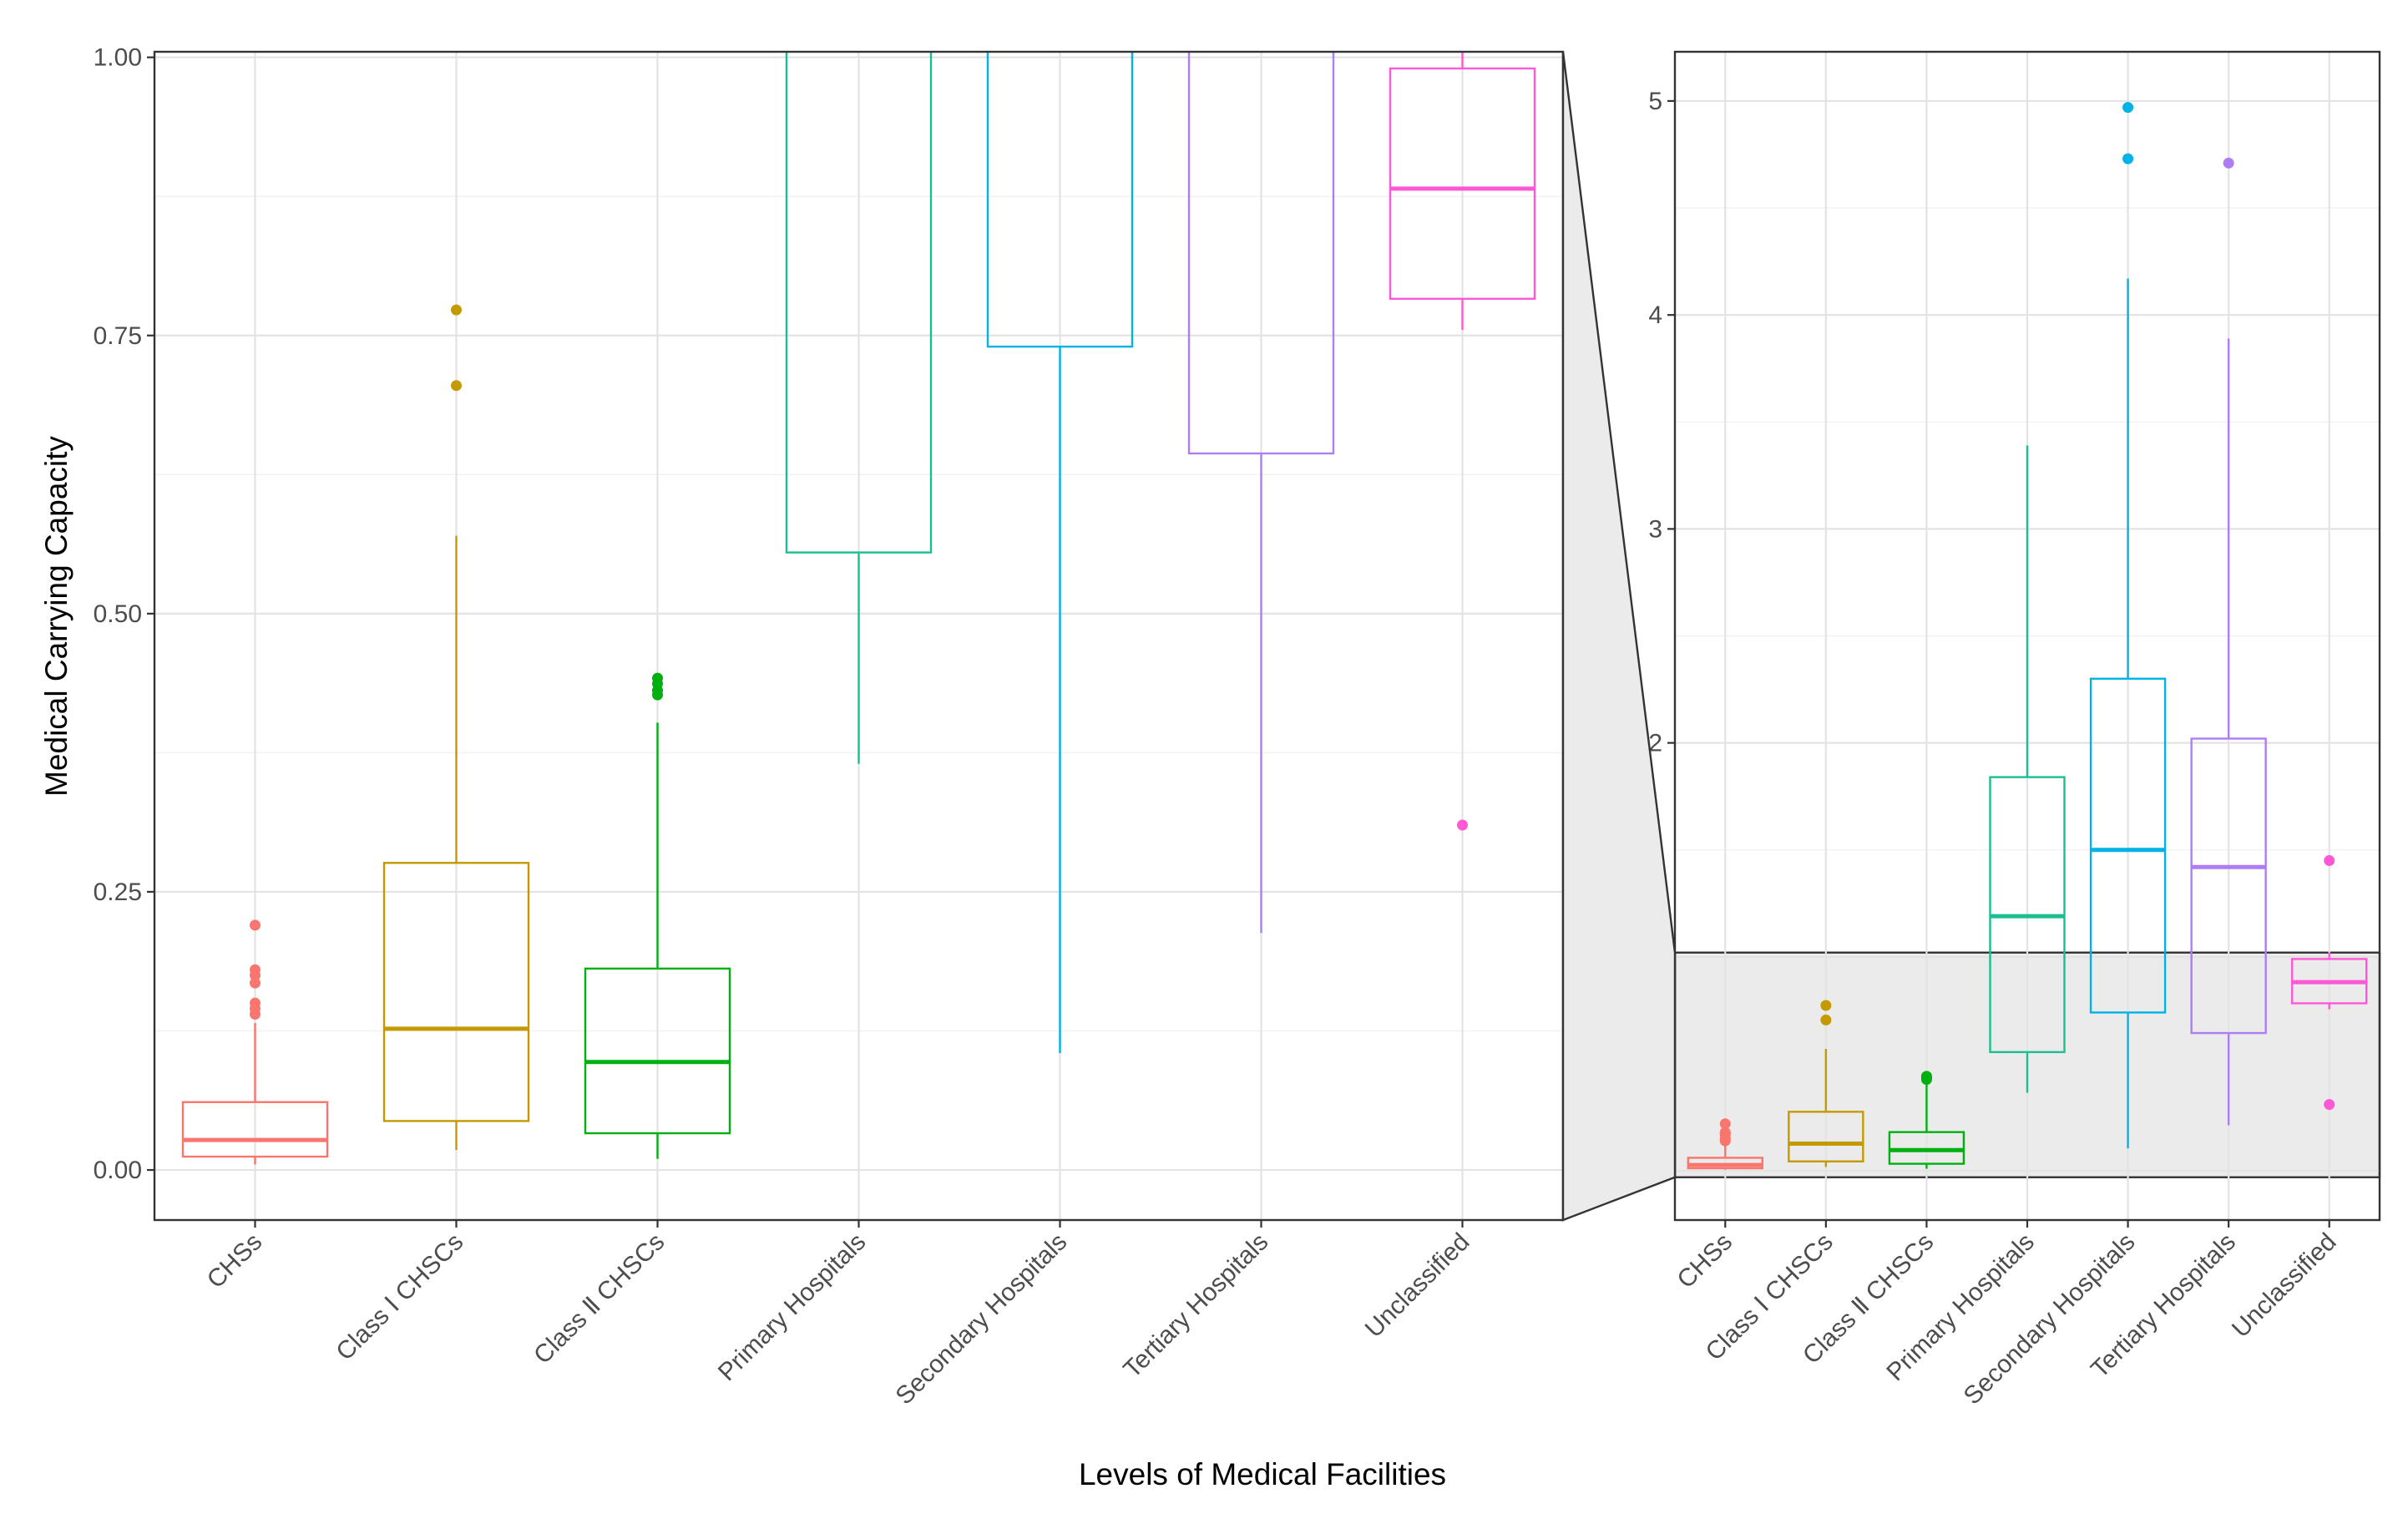  Describe the element at coordinates (56, 616) in the screenshot. I see `y-axis-title: Medical Carrying Capacity` at that location.